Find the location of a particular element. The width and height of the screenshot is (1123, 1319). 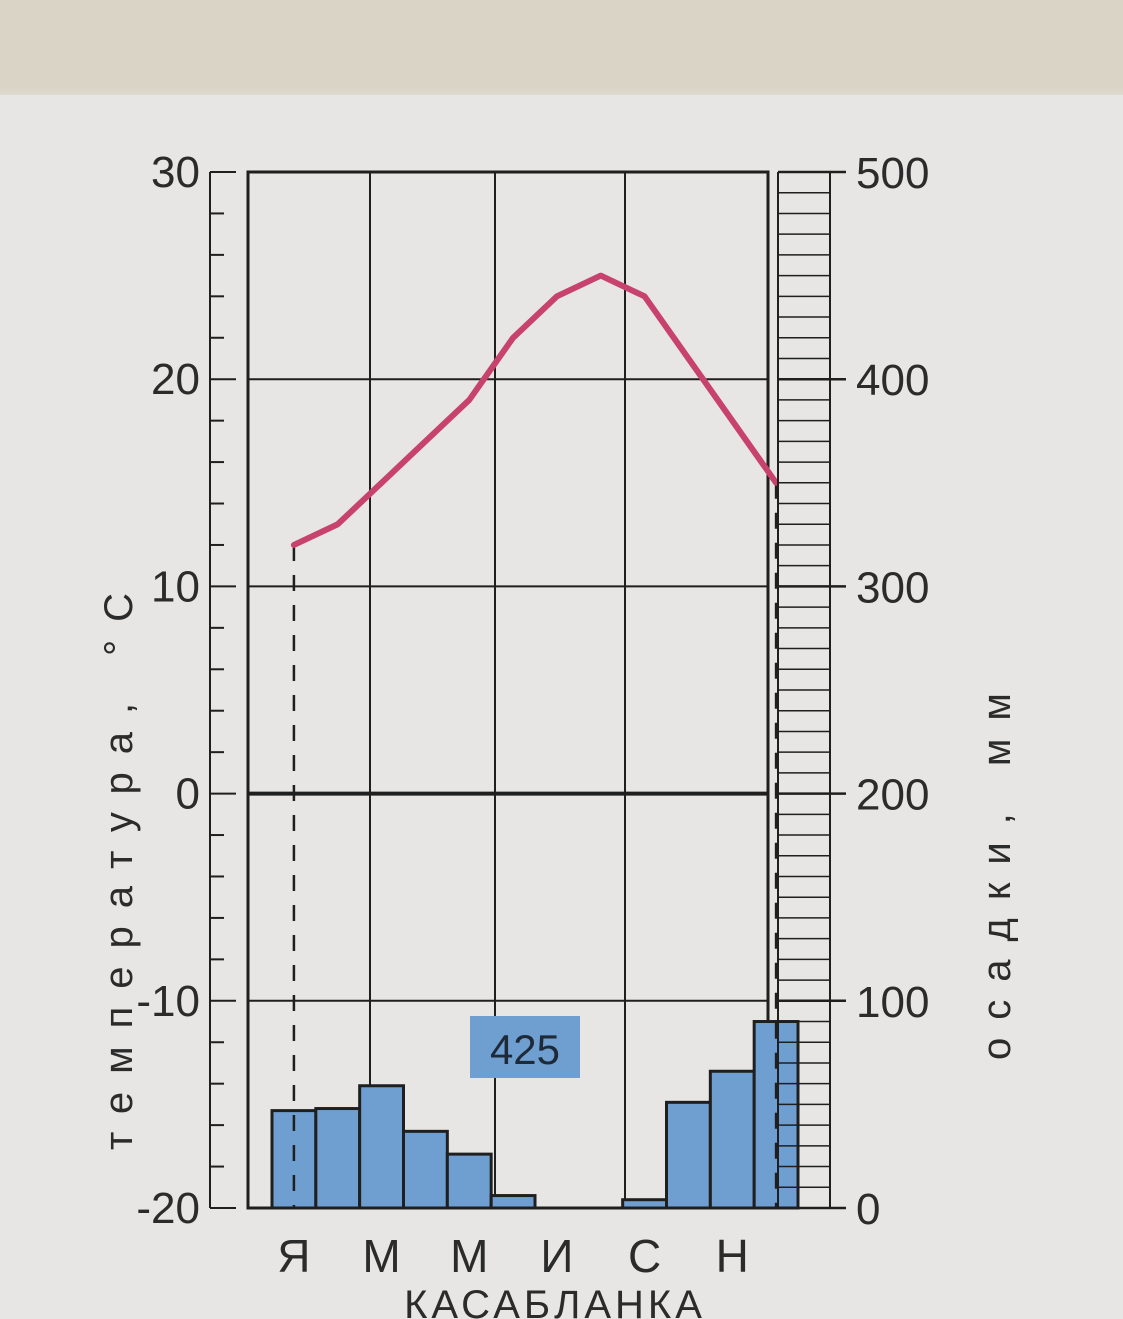

total-badge-bg is located at coordinates (525, 1047).